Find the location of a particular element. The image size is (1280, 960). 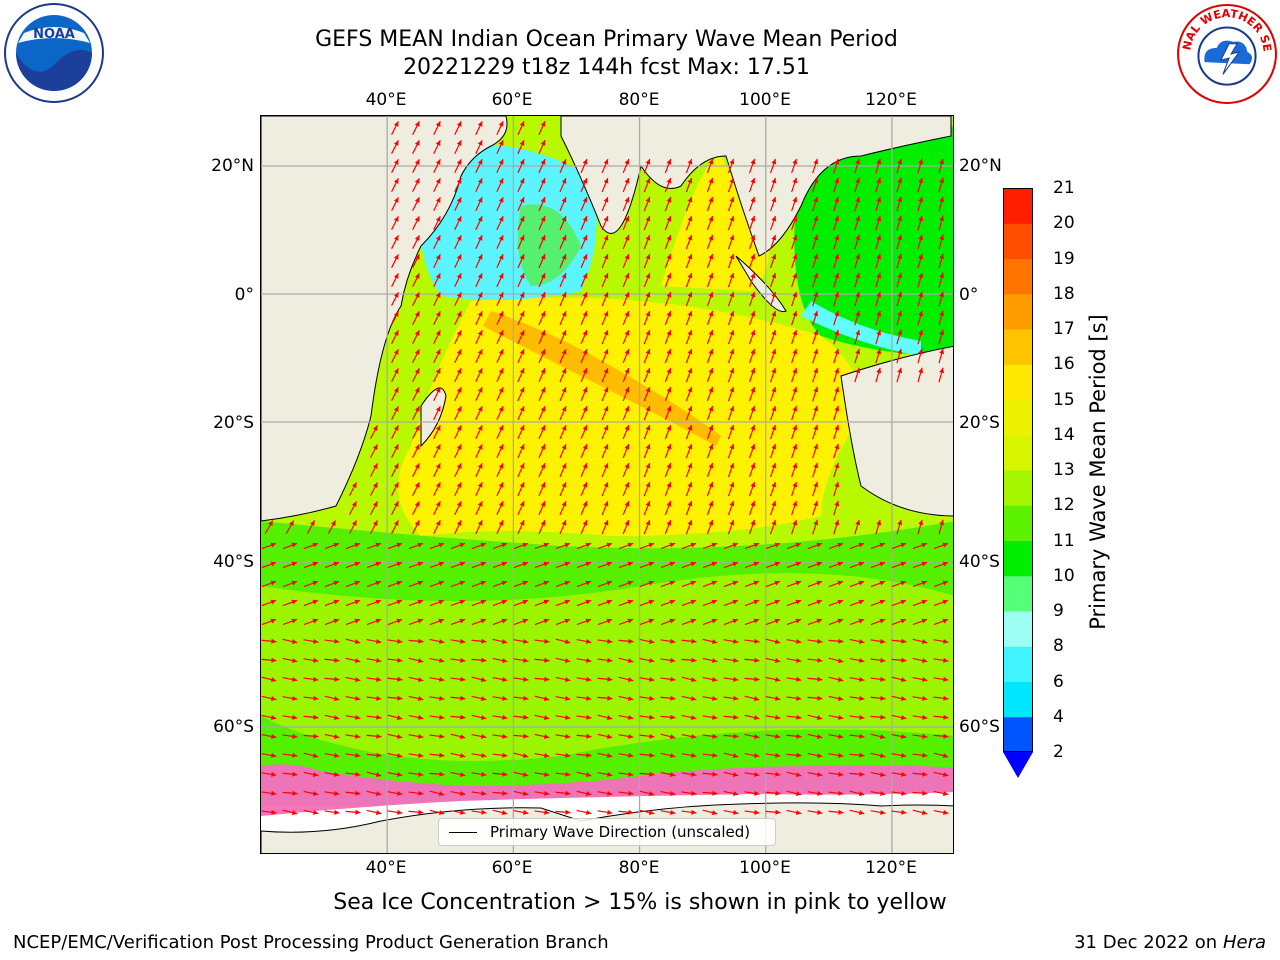

southern-midlat-band is located at coordinates (607, 667).